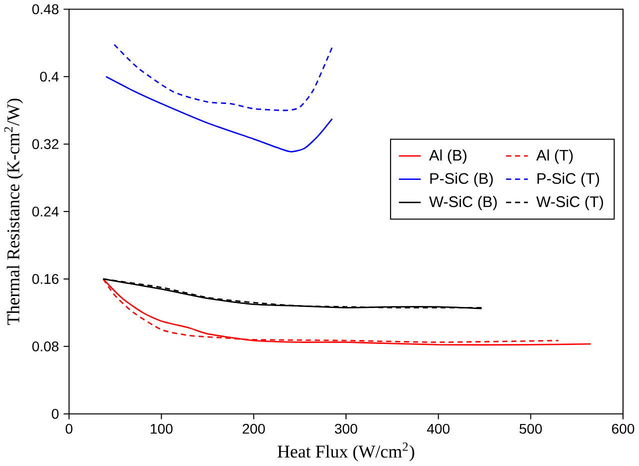  I want to click on y-axis-title: Thermal Resistance (K-cm$^{2}$/W), so click(14, 212).